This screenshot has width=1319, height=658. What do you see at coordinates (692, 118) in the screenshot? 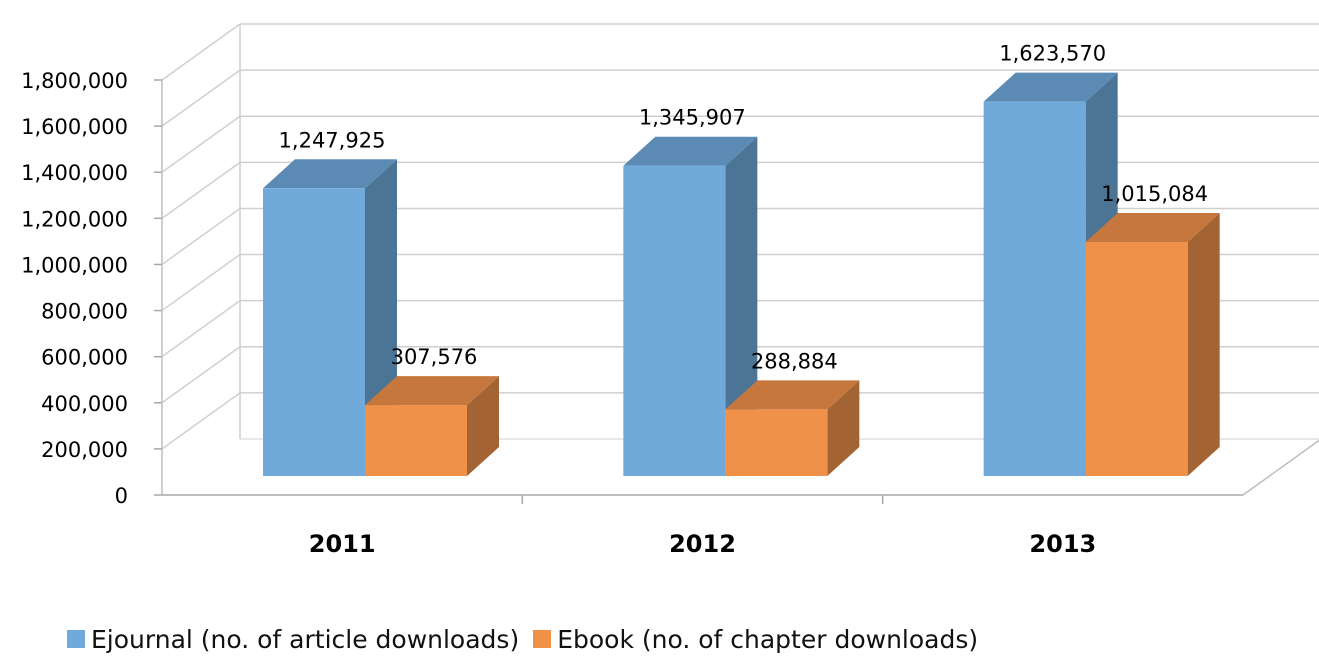
I see `data-label-2012-ejournal: 1,345,907` at bounding box center [692, 118].